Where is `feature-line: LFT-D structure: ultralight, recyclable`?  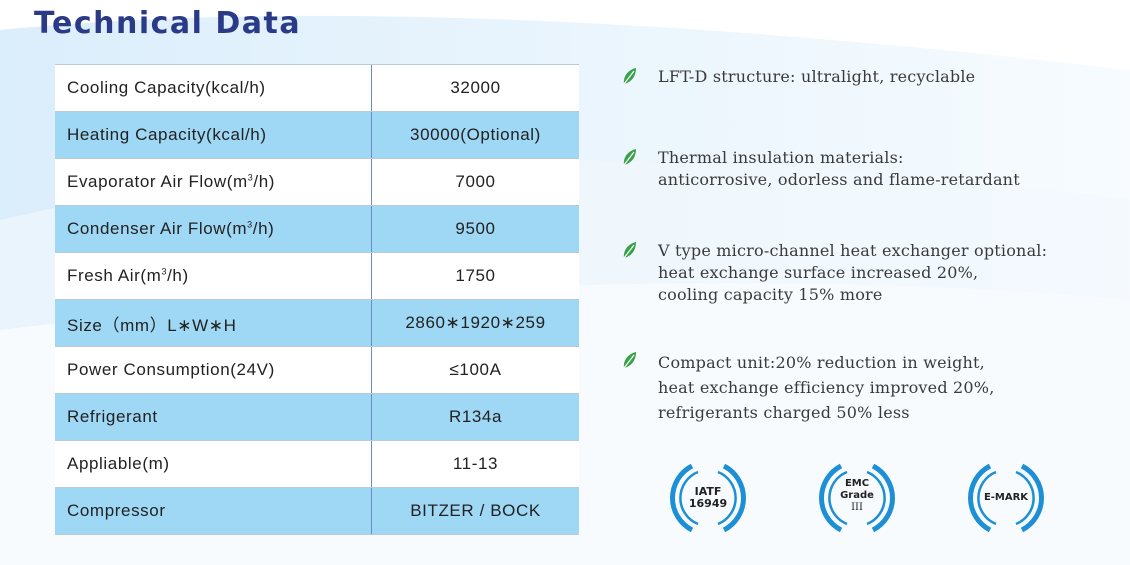 feature-line: LFT-D structure: ultralight, recyclable is located at coordinates (817, 76).